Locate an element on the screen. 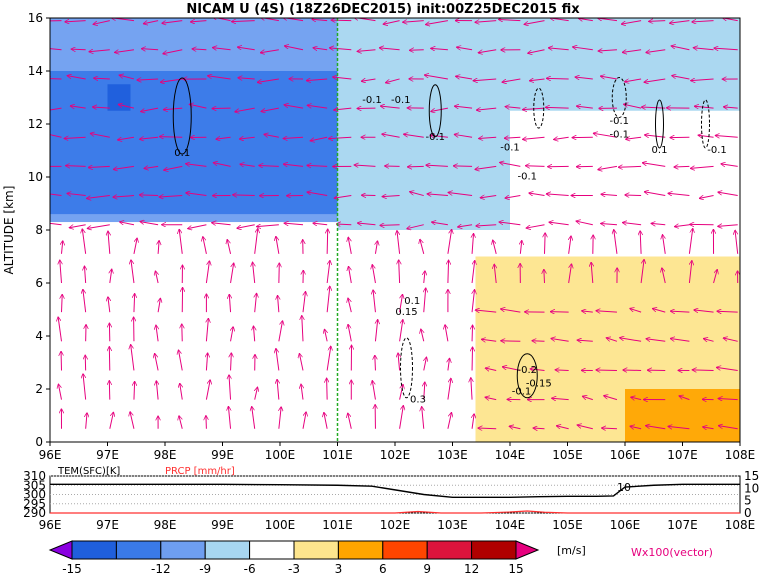  bottom-x-tick-4: 100E is located at coordinates (280, 525).